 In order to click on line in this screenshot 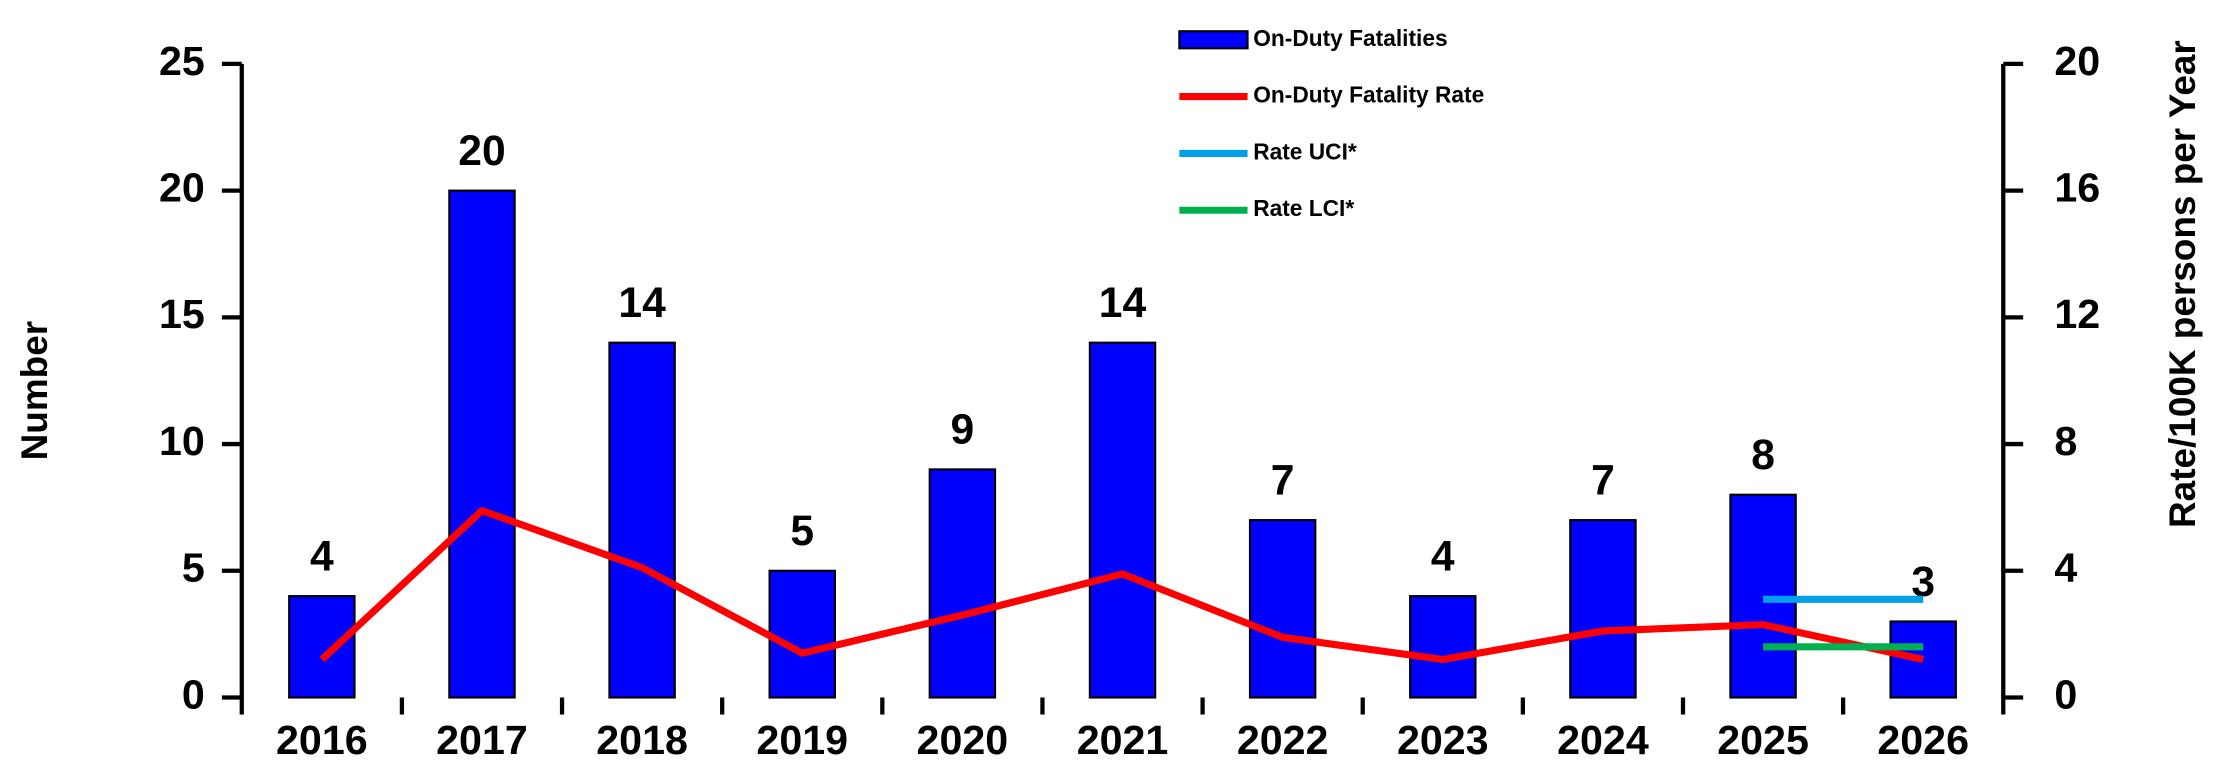, I will do `click(1121, 585)`.